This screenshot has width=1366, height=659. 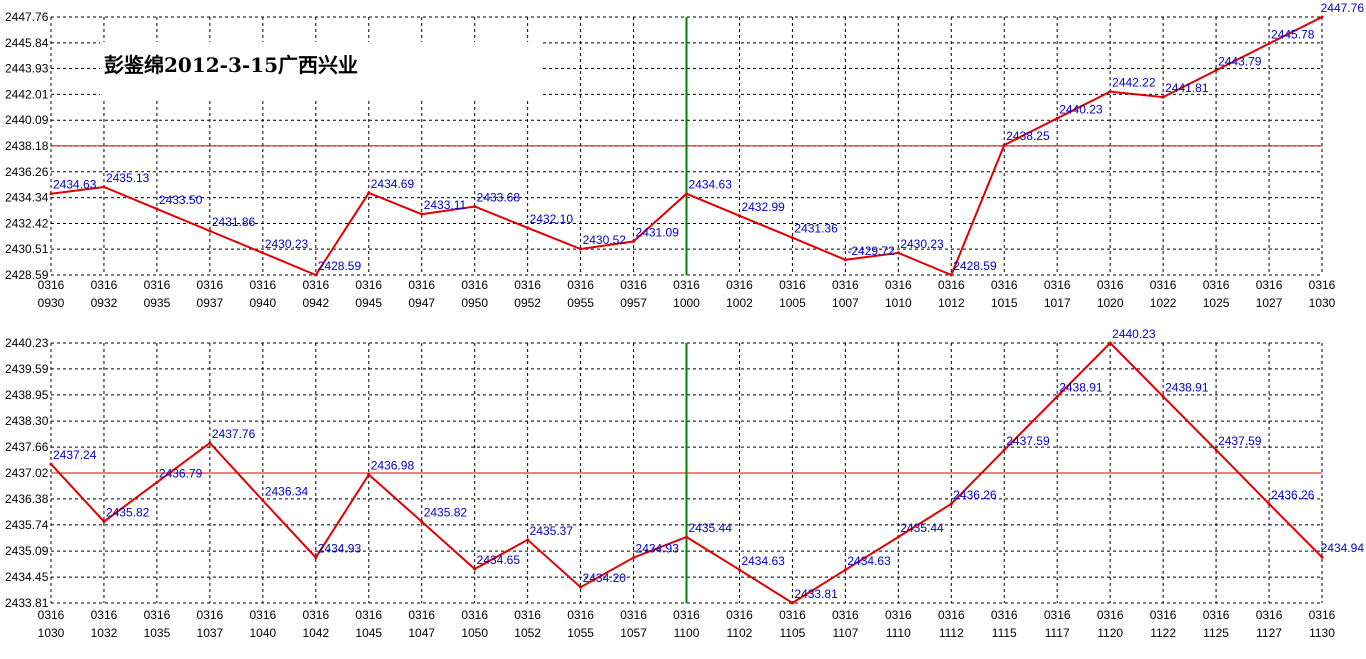 I want to click on x-tick-label-time: 1112, so click(x=951, y=633).